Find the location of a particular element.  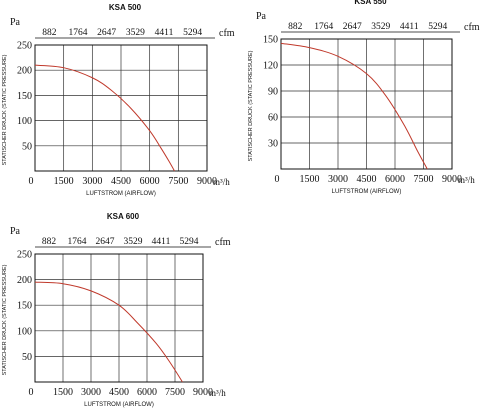

y-tick-label: 30 is located at coordinates (273, 144).